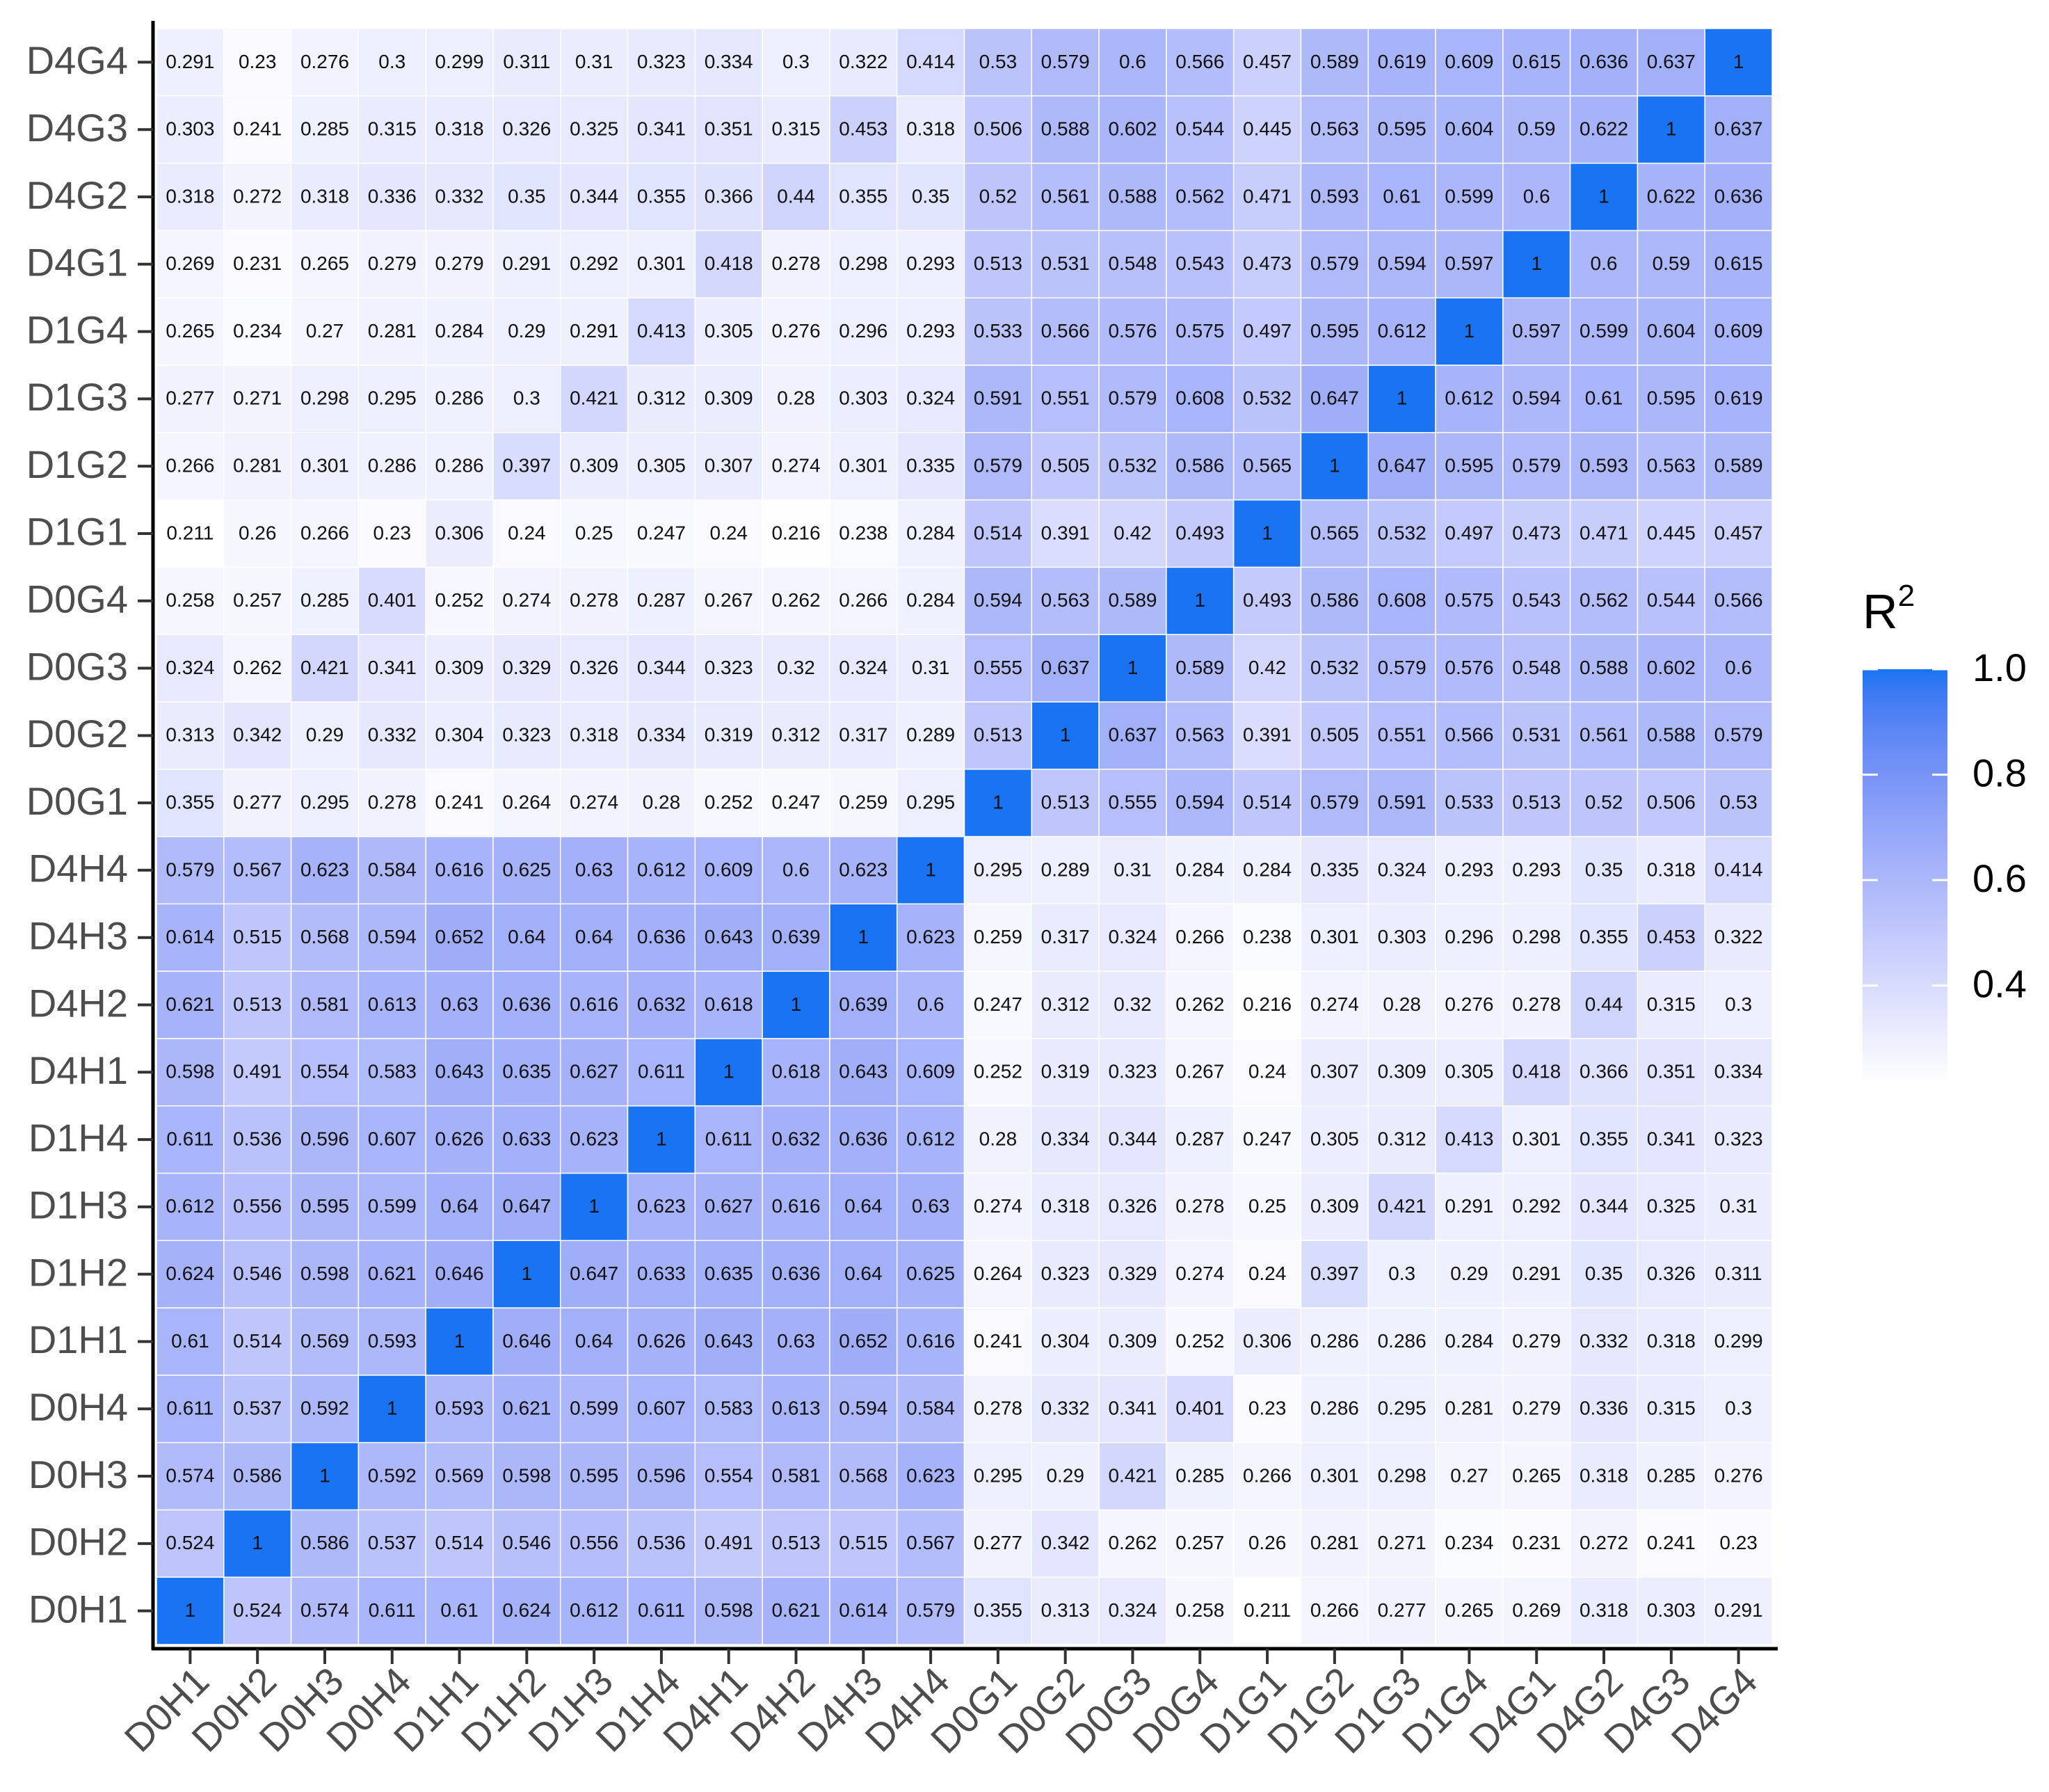 This screenshot has width=2049, height=1792. I want to click on cell-label: 0.563, so click(1199, 735).